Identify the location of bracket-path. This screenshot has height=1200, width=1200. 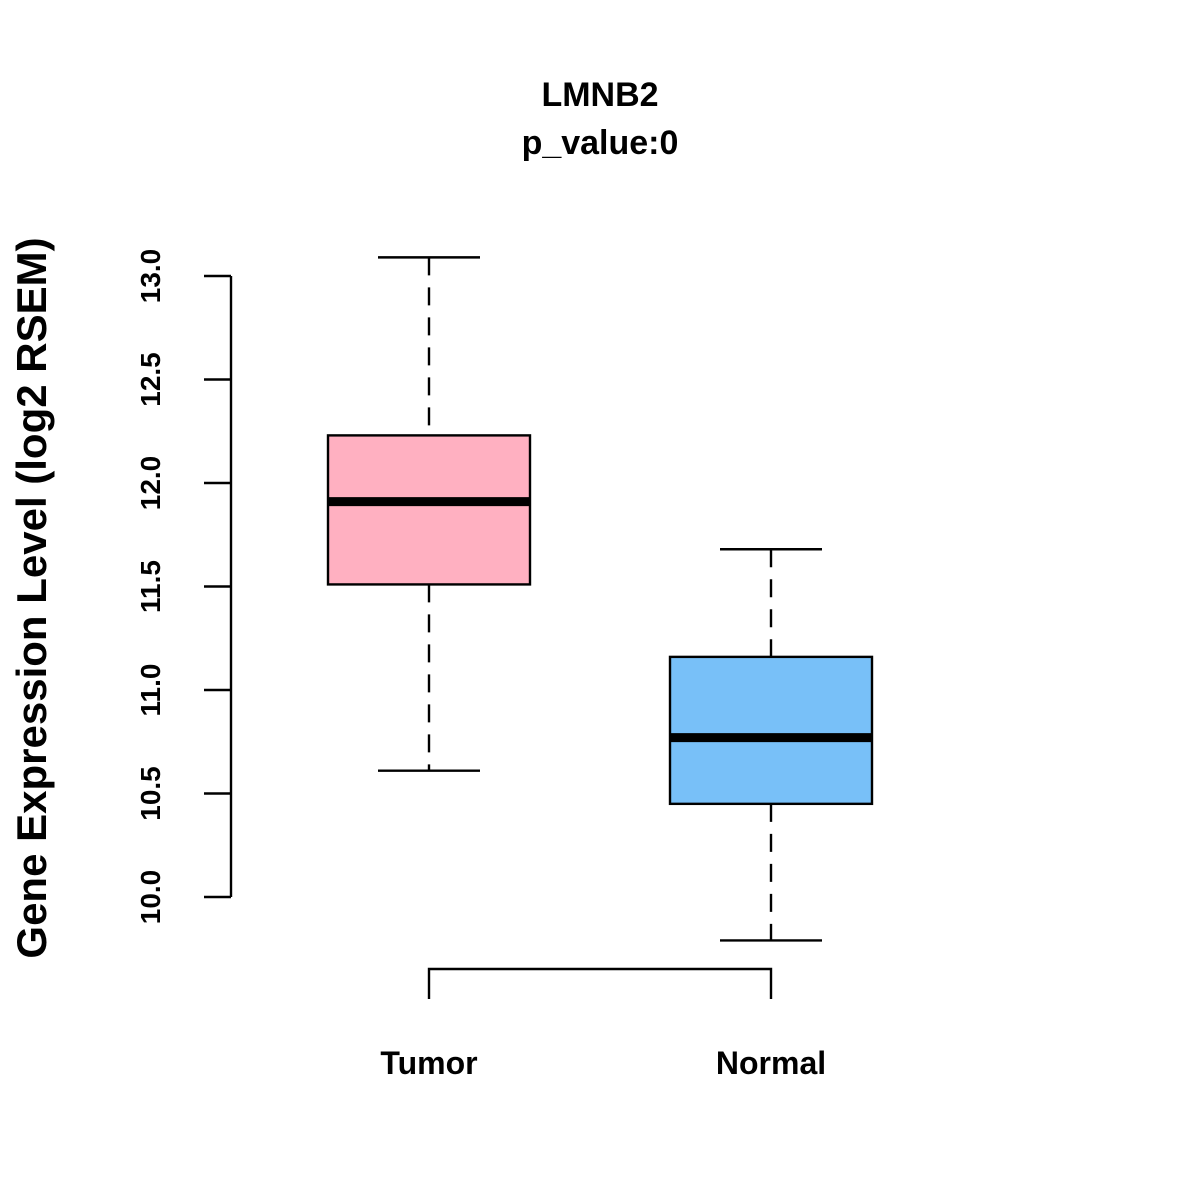
(600, 983).